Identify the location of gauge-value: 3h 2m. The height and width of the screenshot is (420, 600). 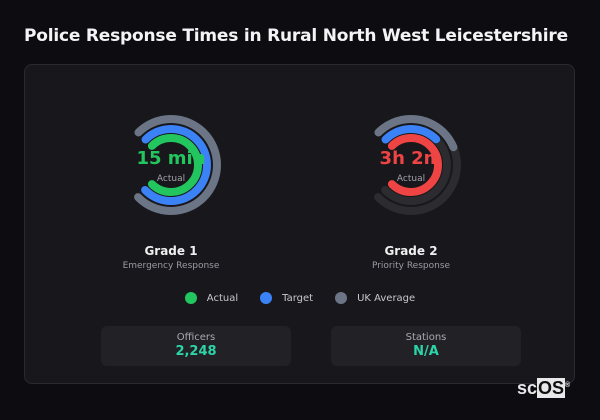
(411, 158).